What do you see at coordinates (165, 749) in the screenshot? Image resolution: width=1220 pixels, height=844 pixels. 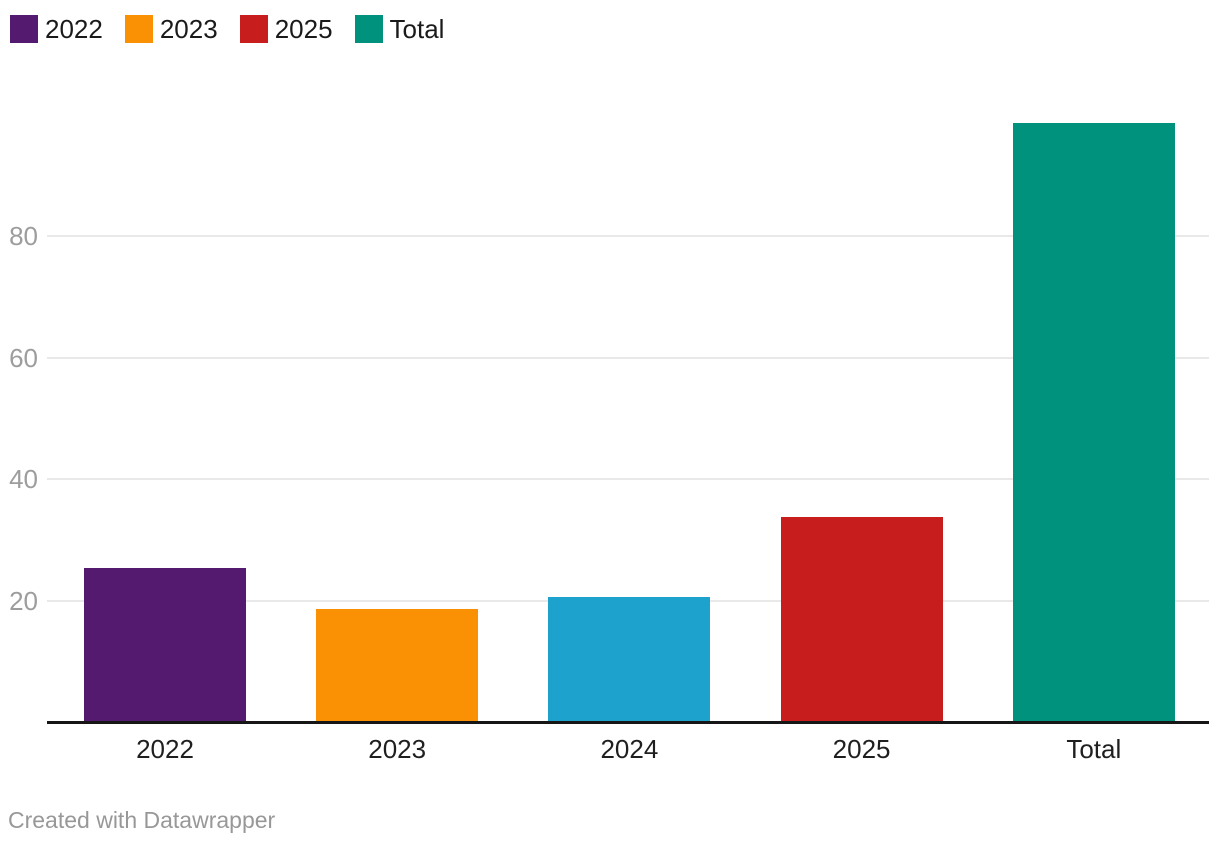 I see `xtick-label: 2022` at bounding box center [165, 749].